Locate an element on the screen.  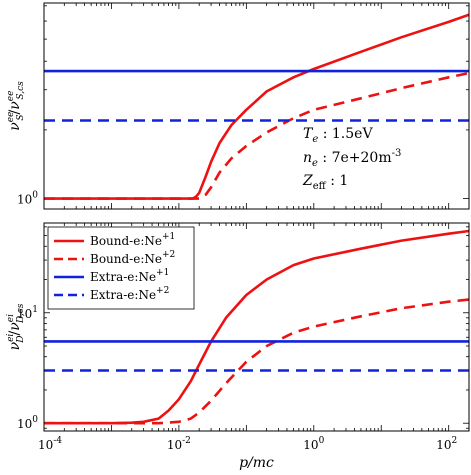
x-tick-label: 10² is located at coordinates (446, 444).